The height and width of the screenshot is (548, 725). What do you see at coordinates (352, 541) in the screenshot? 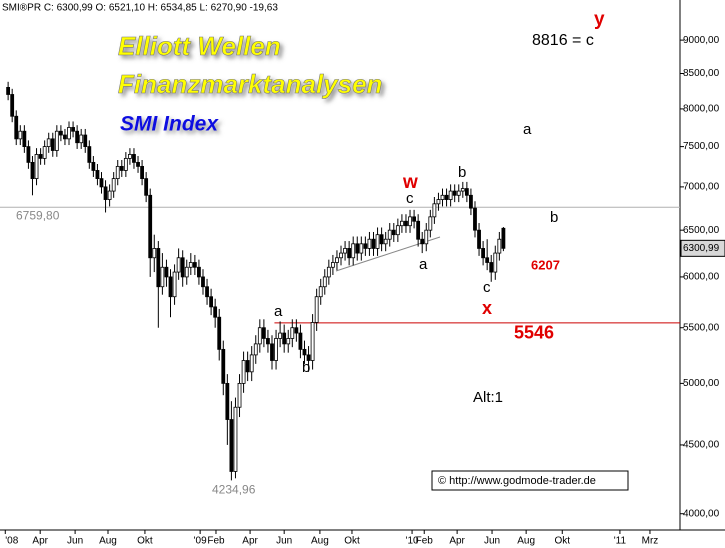
I see `x-tick-label: Okt` at bounding box center [352, 541].